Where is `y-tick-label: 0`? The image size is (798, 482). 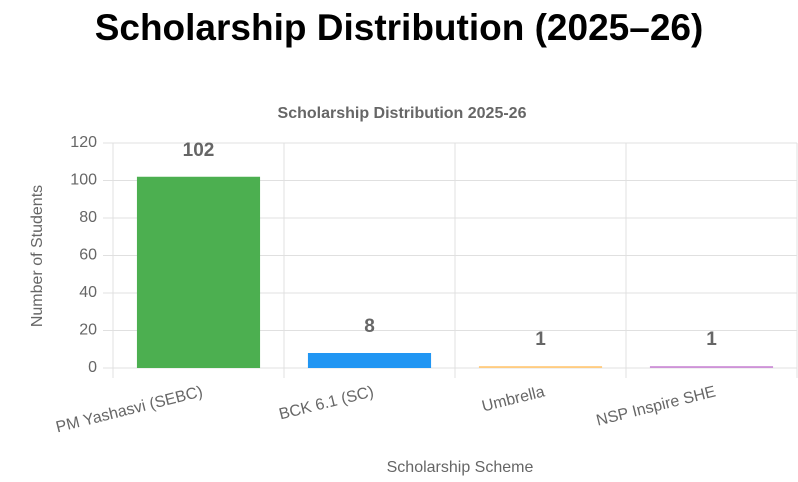 y-tick-label: 0 is located at coordinates (92, 367).